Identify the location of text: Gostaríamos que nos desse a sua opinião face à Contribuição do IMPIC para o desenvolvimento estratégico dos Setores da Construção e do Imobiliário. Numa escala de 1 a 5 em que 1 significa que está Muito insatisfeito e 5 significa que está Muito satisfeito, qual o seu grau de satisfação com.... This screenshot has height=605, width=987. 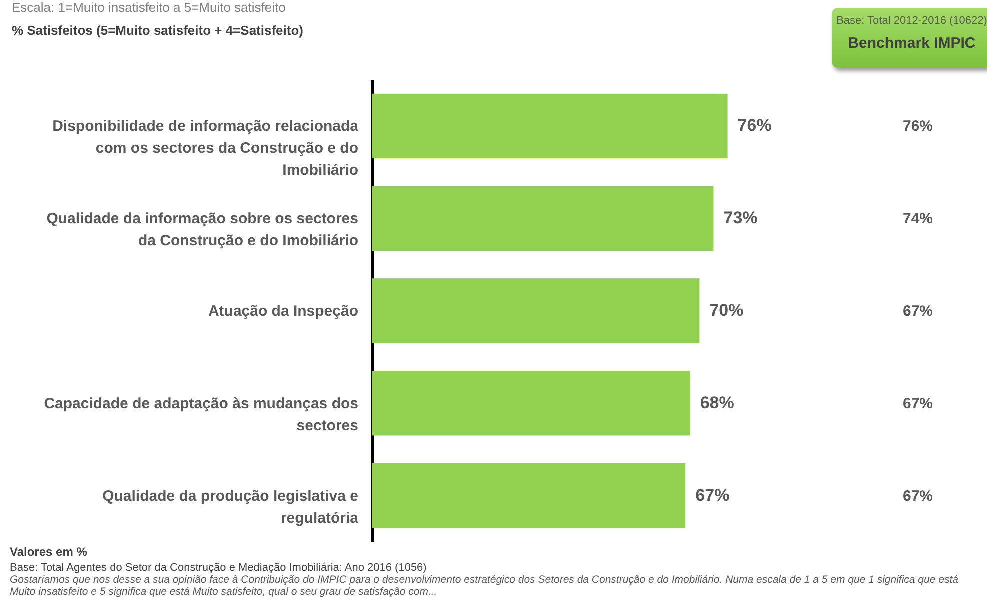
(485, 586).